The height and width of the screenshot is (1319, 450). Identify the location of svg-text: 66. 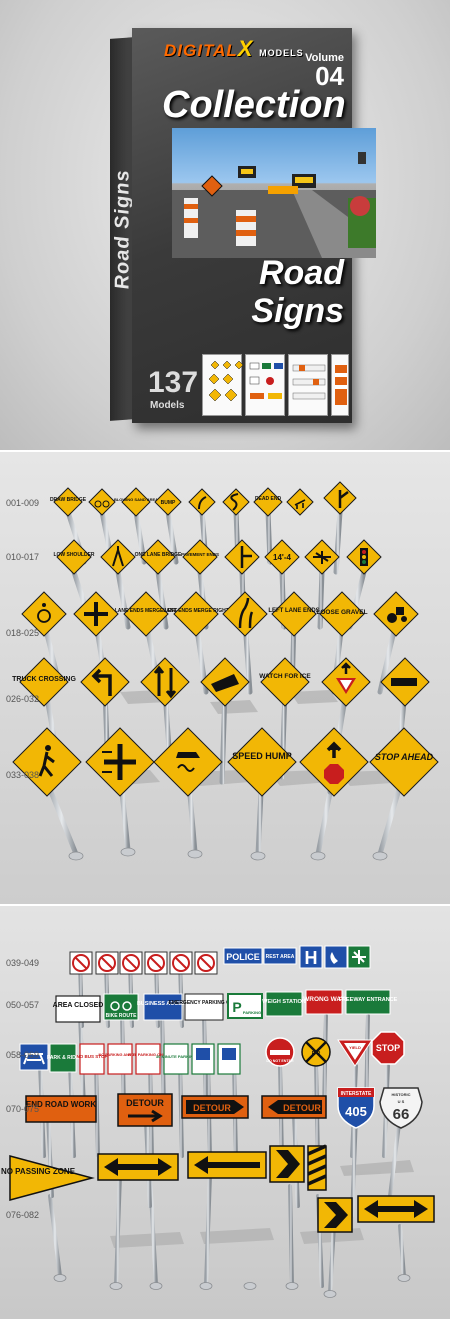
(401, 1114).